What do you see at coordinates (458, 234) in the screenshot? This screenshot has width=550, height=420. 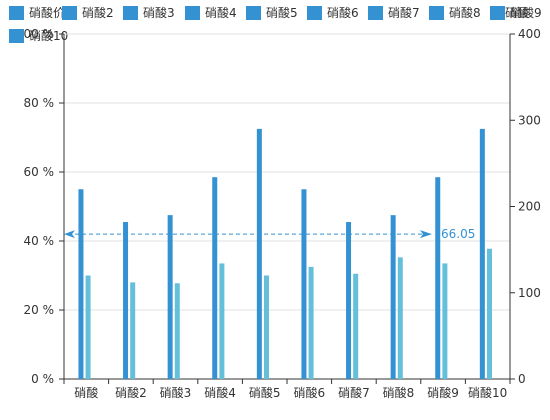 I see `average-line-label: 66.05` at bounding box center [458, 234].